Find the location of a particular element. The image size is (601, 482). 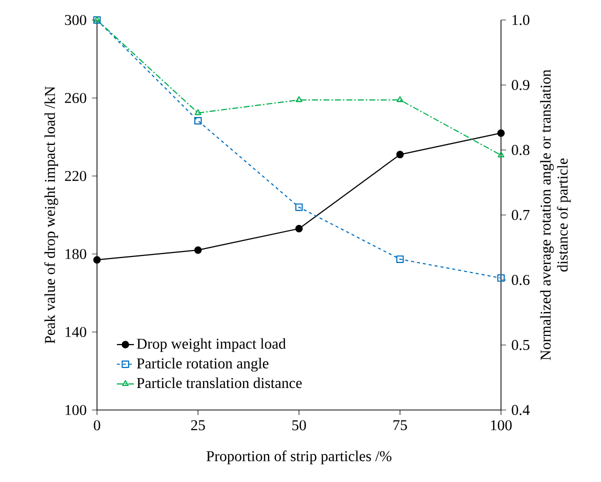

y2-tick-label: 0.5 is located at coordinates (521, 345).